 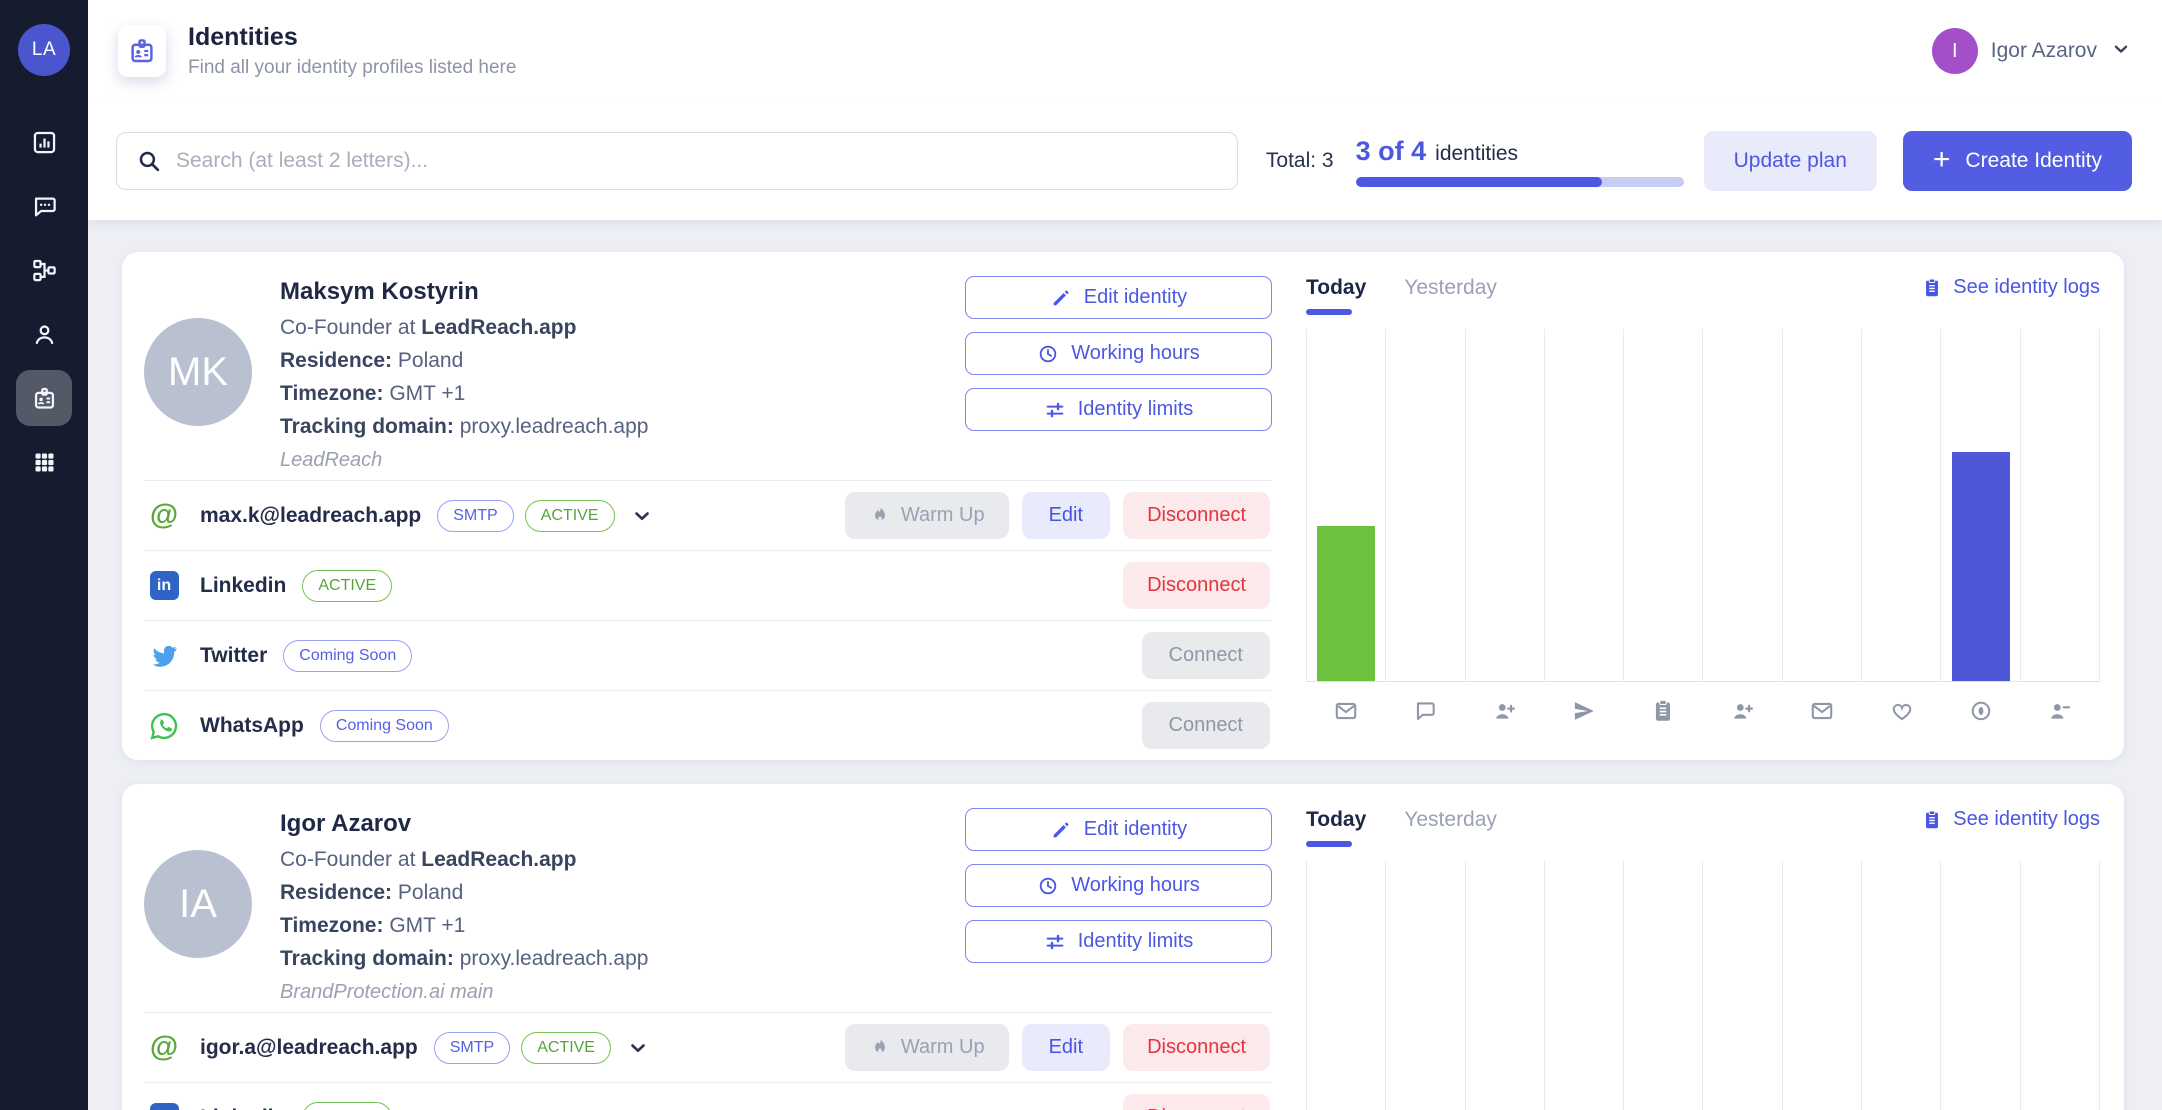 What do you see at coordinates (1954, 51) in the screenshot?
I see `user-avatar: I` at bounding box center [1954, 51].